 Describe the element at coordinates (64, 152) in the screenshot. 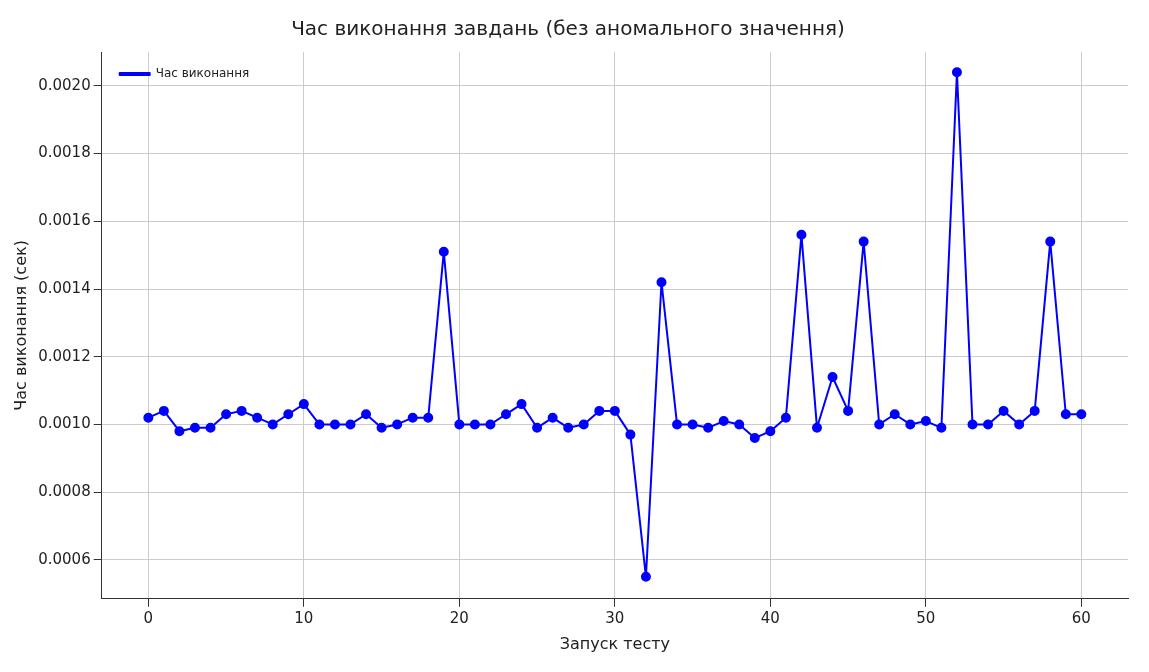

I see `y-tick-label: 0.0018` at that location.